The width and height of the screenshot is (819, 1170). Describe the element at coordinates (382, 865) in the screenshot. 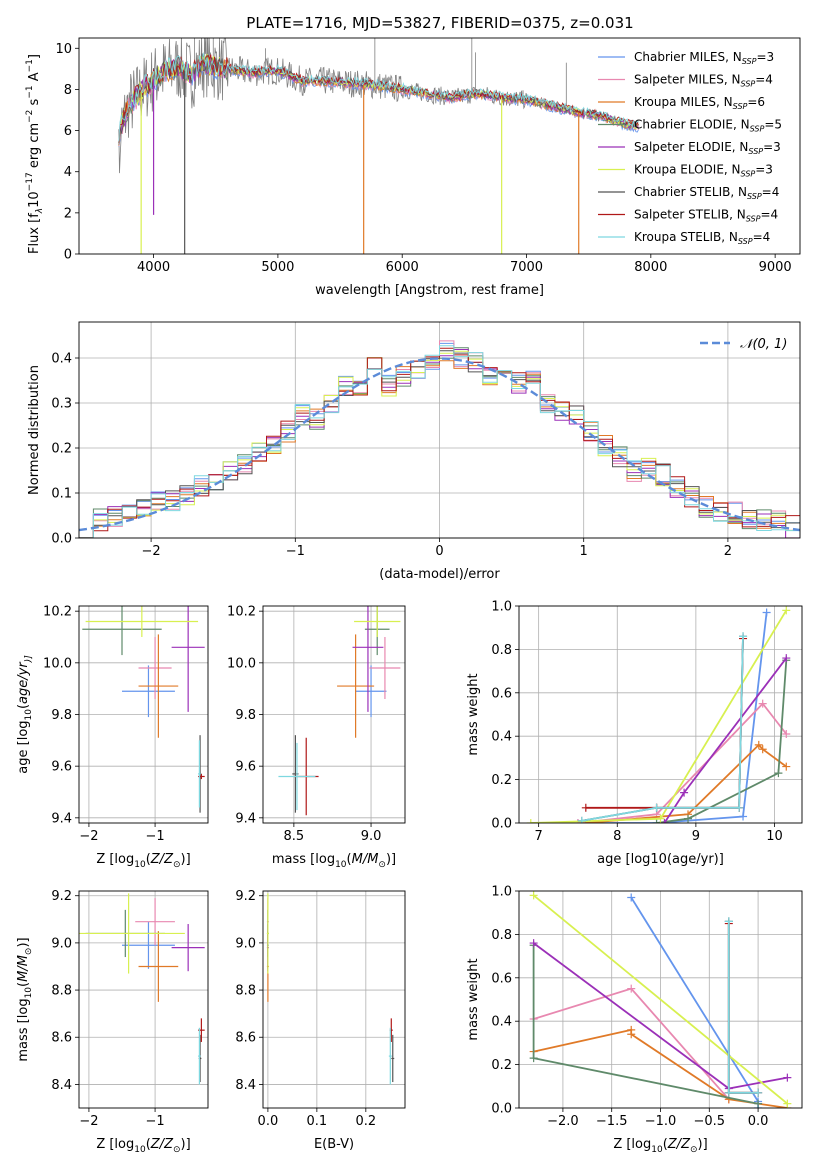

I see `label-part: ⊙` at that location.